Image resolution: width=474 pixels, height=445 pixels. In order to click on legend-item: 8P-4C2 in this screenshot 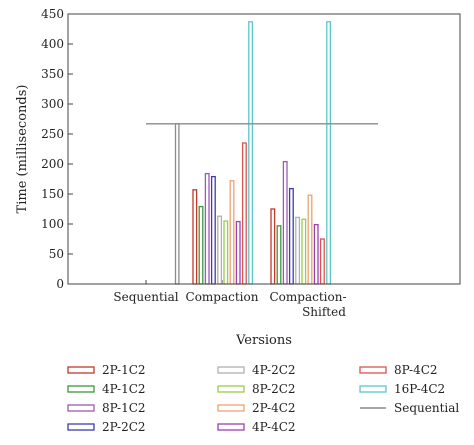, I will do `click(398, 370)`.